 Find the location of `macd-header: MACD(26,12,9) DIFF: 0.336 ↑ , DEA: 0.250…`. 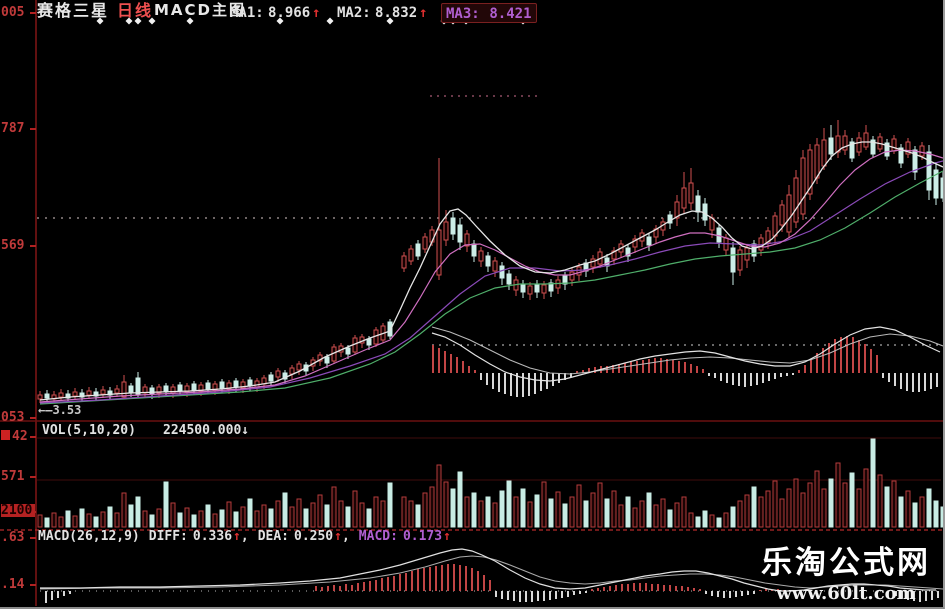

macd-header: MACD(26,12,9) DIFF: 0.336 ↑ , DEA: 0.250… is located at coordinates (244, 536).